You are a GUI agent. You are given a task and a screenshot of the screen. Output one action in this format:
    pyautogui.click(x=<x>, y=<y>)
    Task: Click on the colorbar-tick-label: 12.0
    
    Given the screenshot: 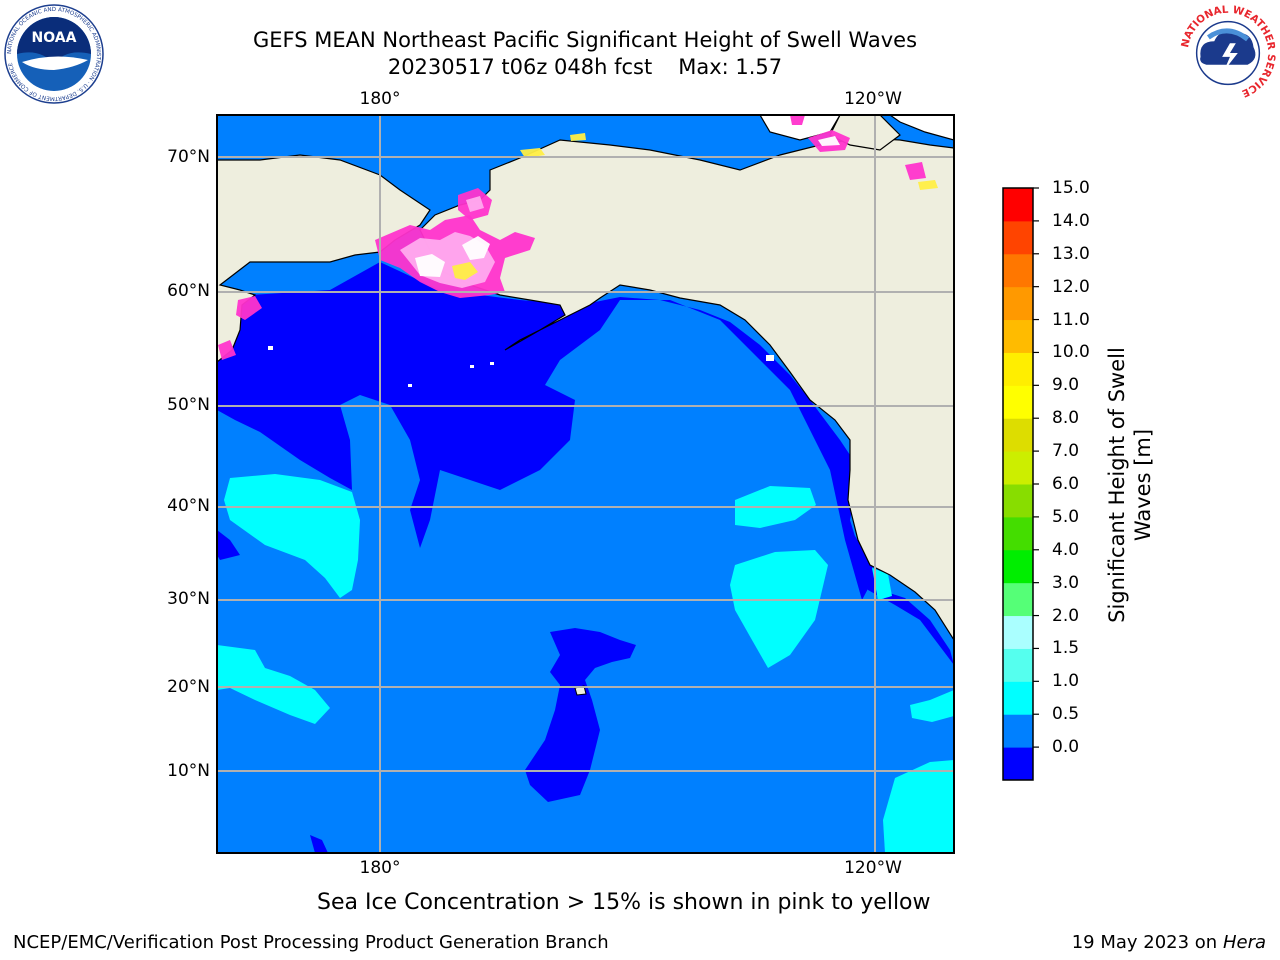 What is the action you would take?
    pyautogui.click(x=1071, y=286)
    